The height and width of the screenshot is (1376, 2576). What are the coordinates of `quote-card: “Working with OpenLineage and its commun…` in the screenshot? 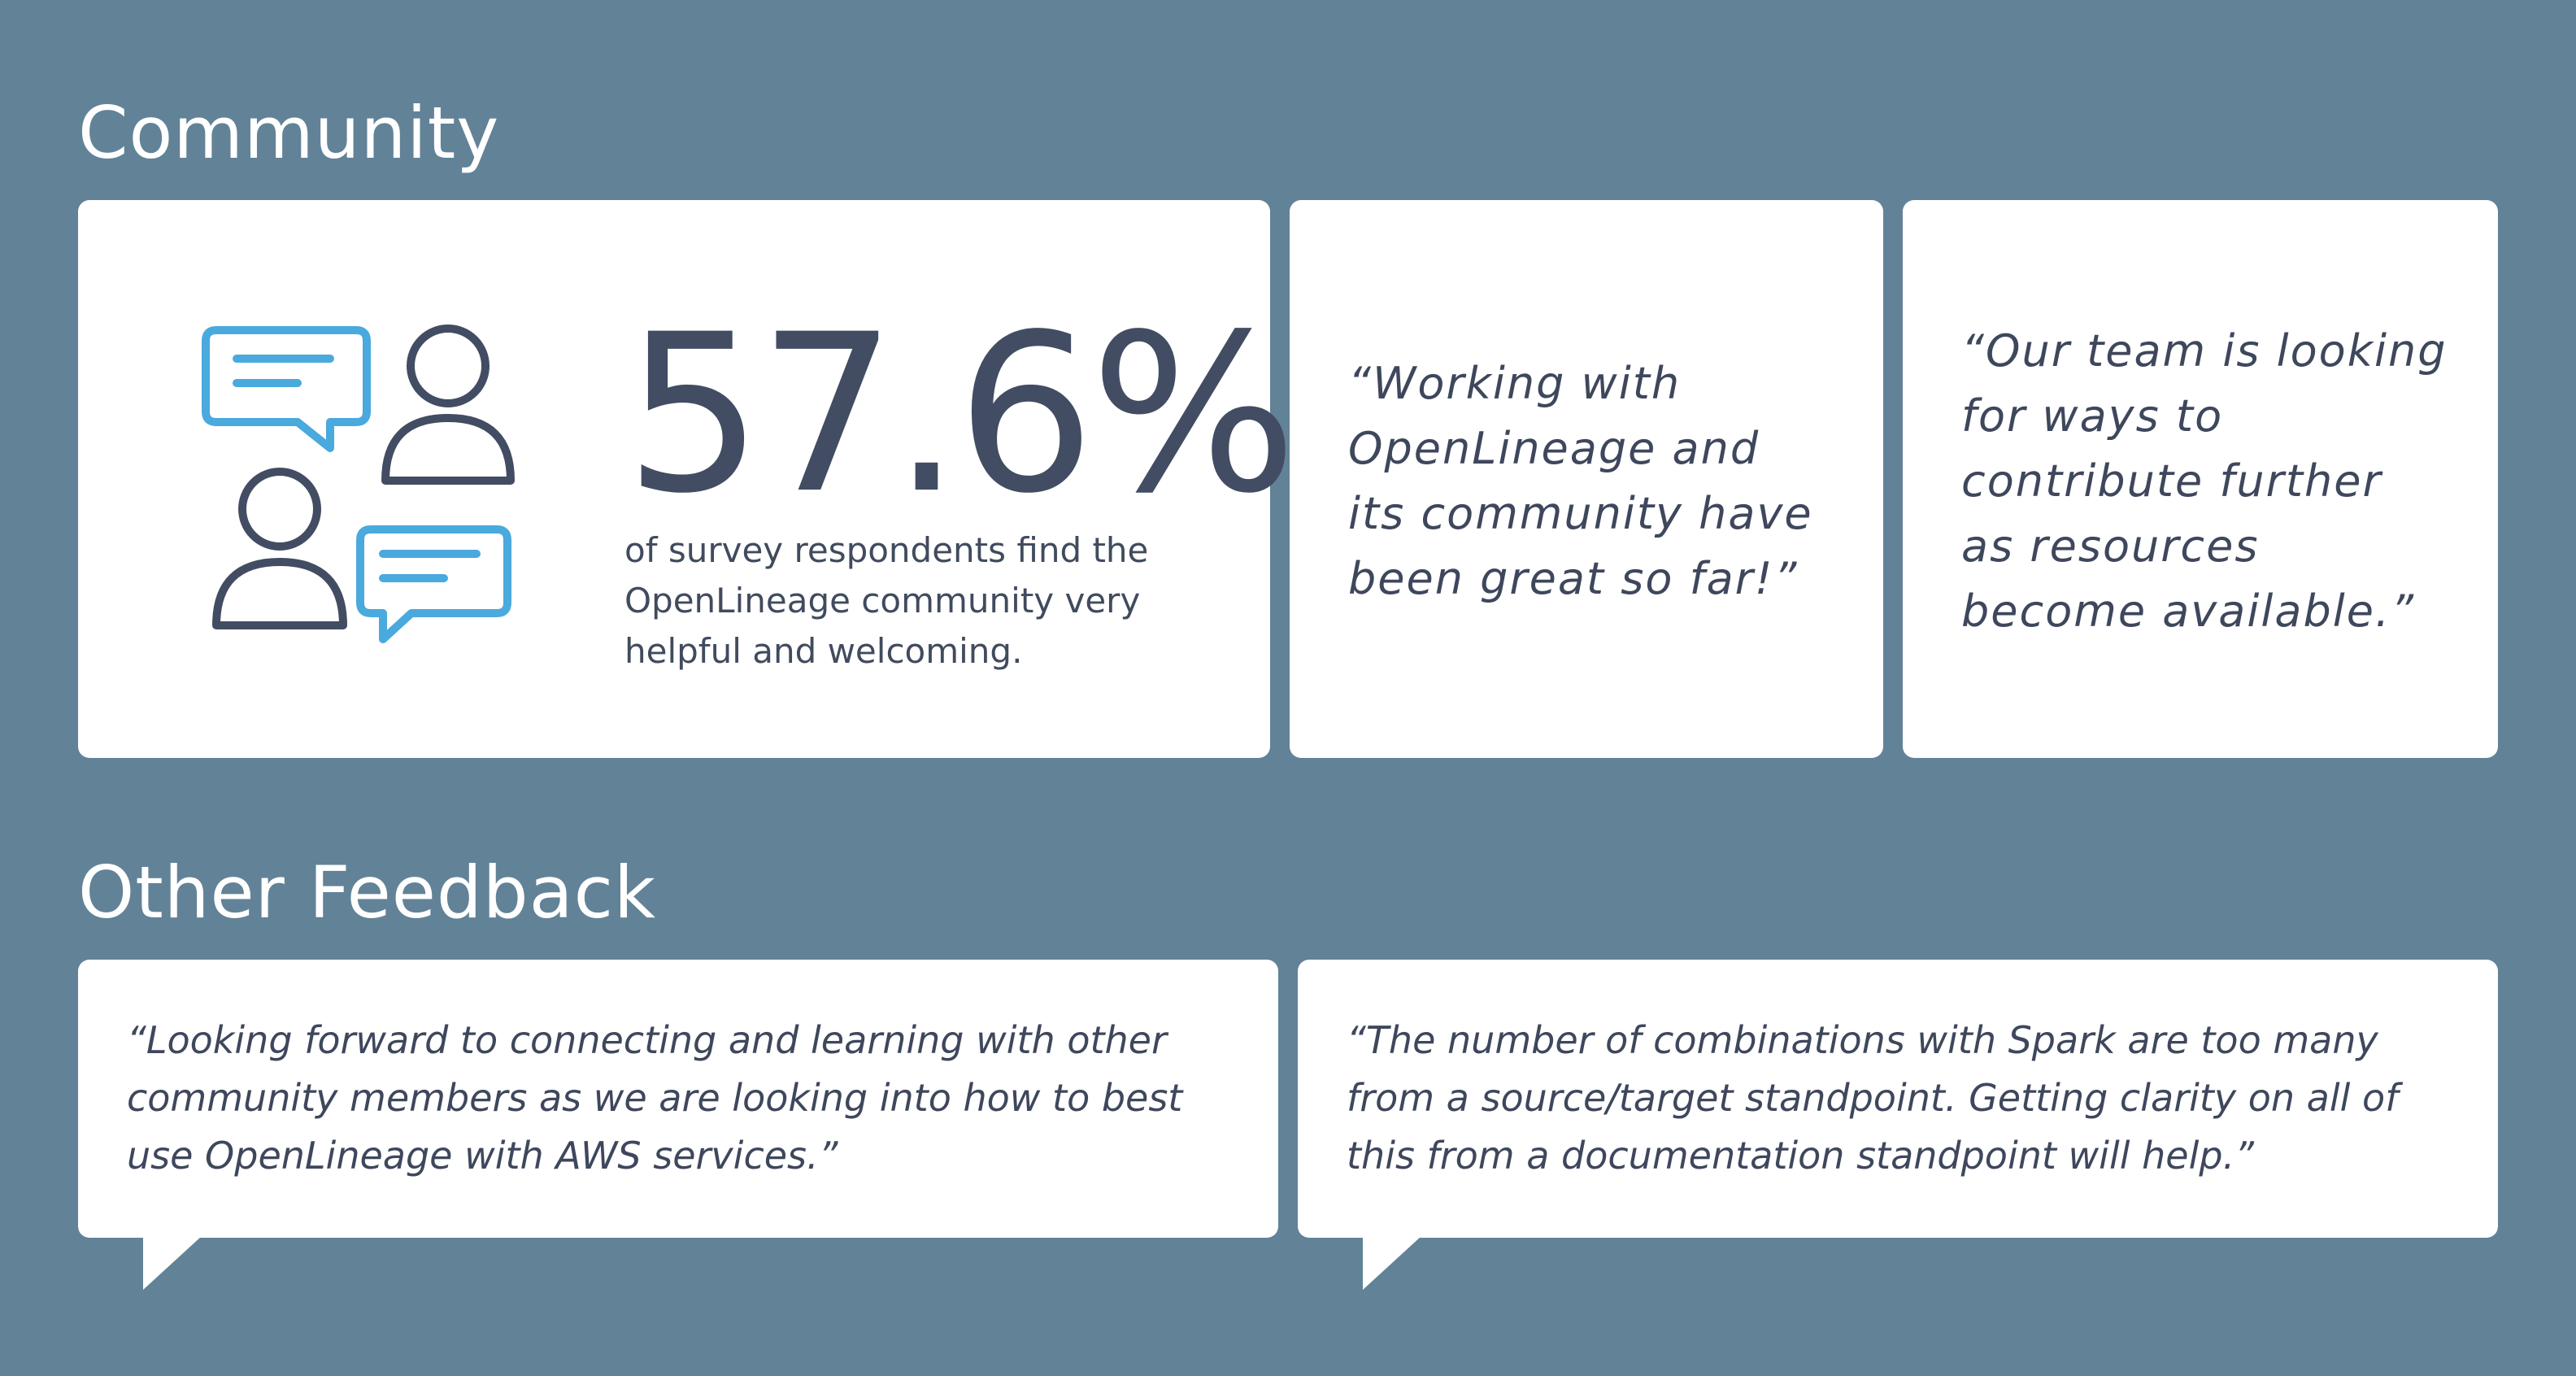 It's located at (1587, 479).